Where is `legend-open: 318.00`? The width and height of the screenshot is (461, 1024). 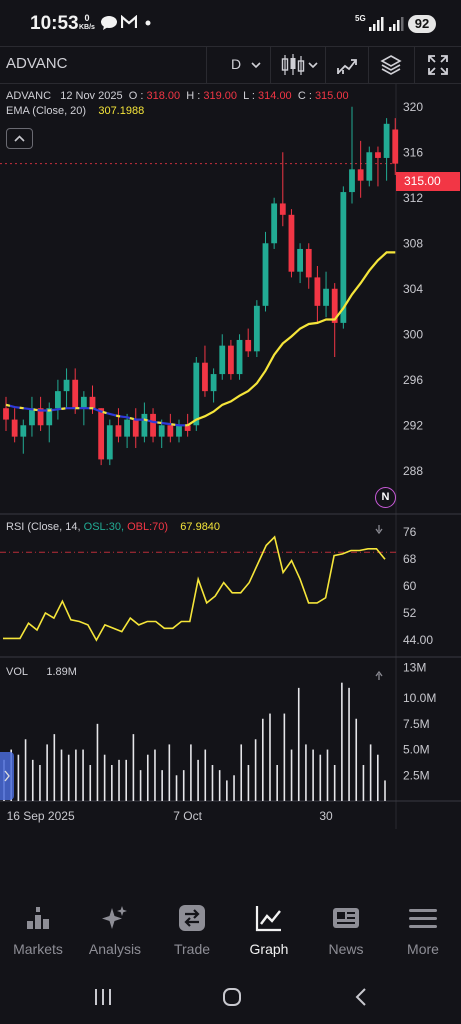 legend-open: 318.00 is located at coordinates (163, 96).